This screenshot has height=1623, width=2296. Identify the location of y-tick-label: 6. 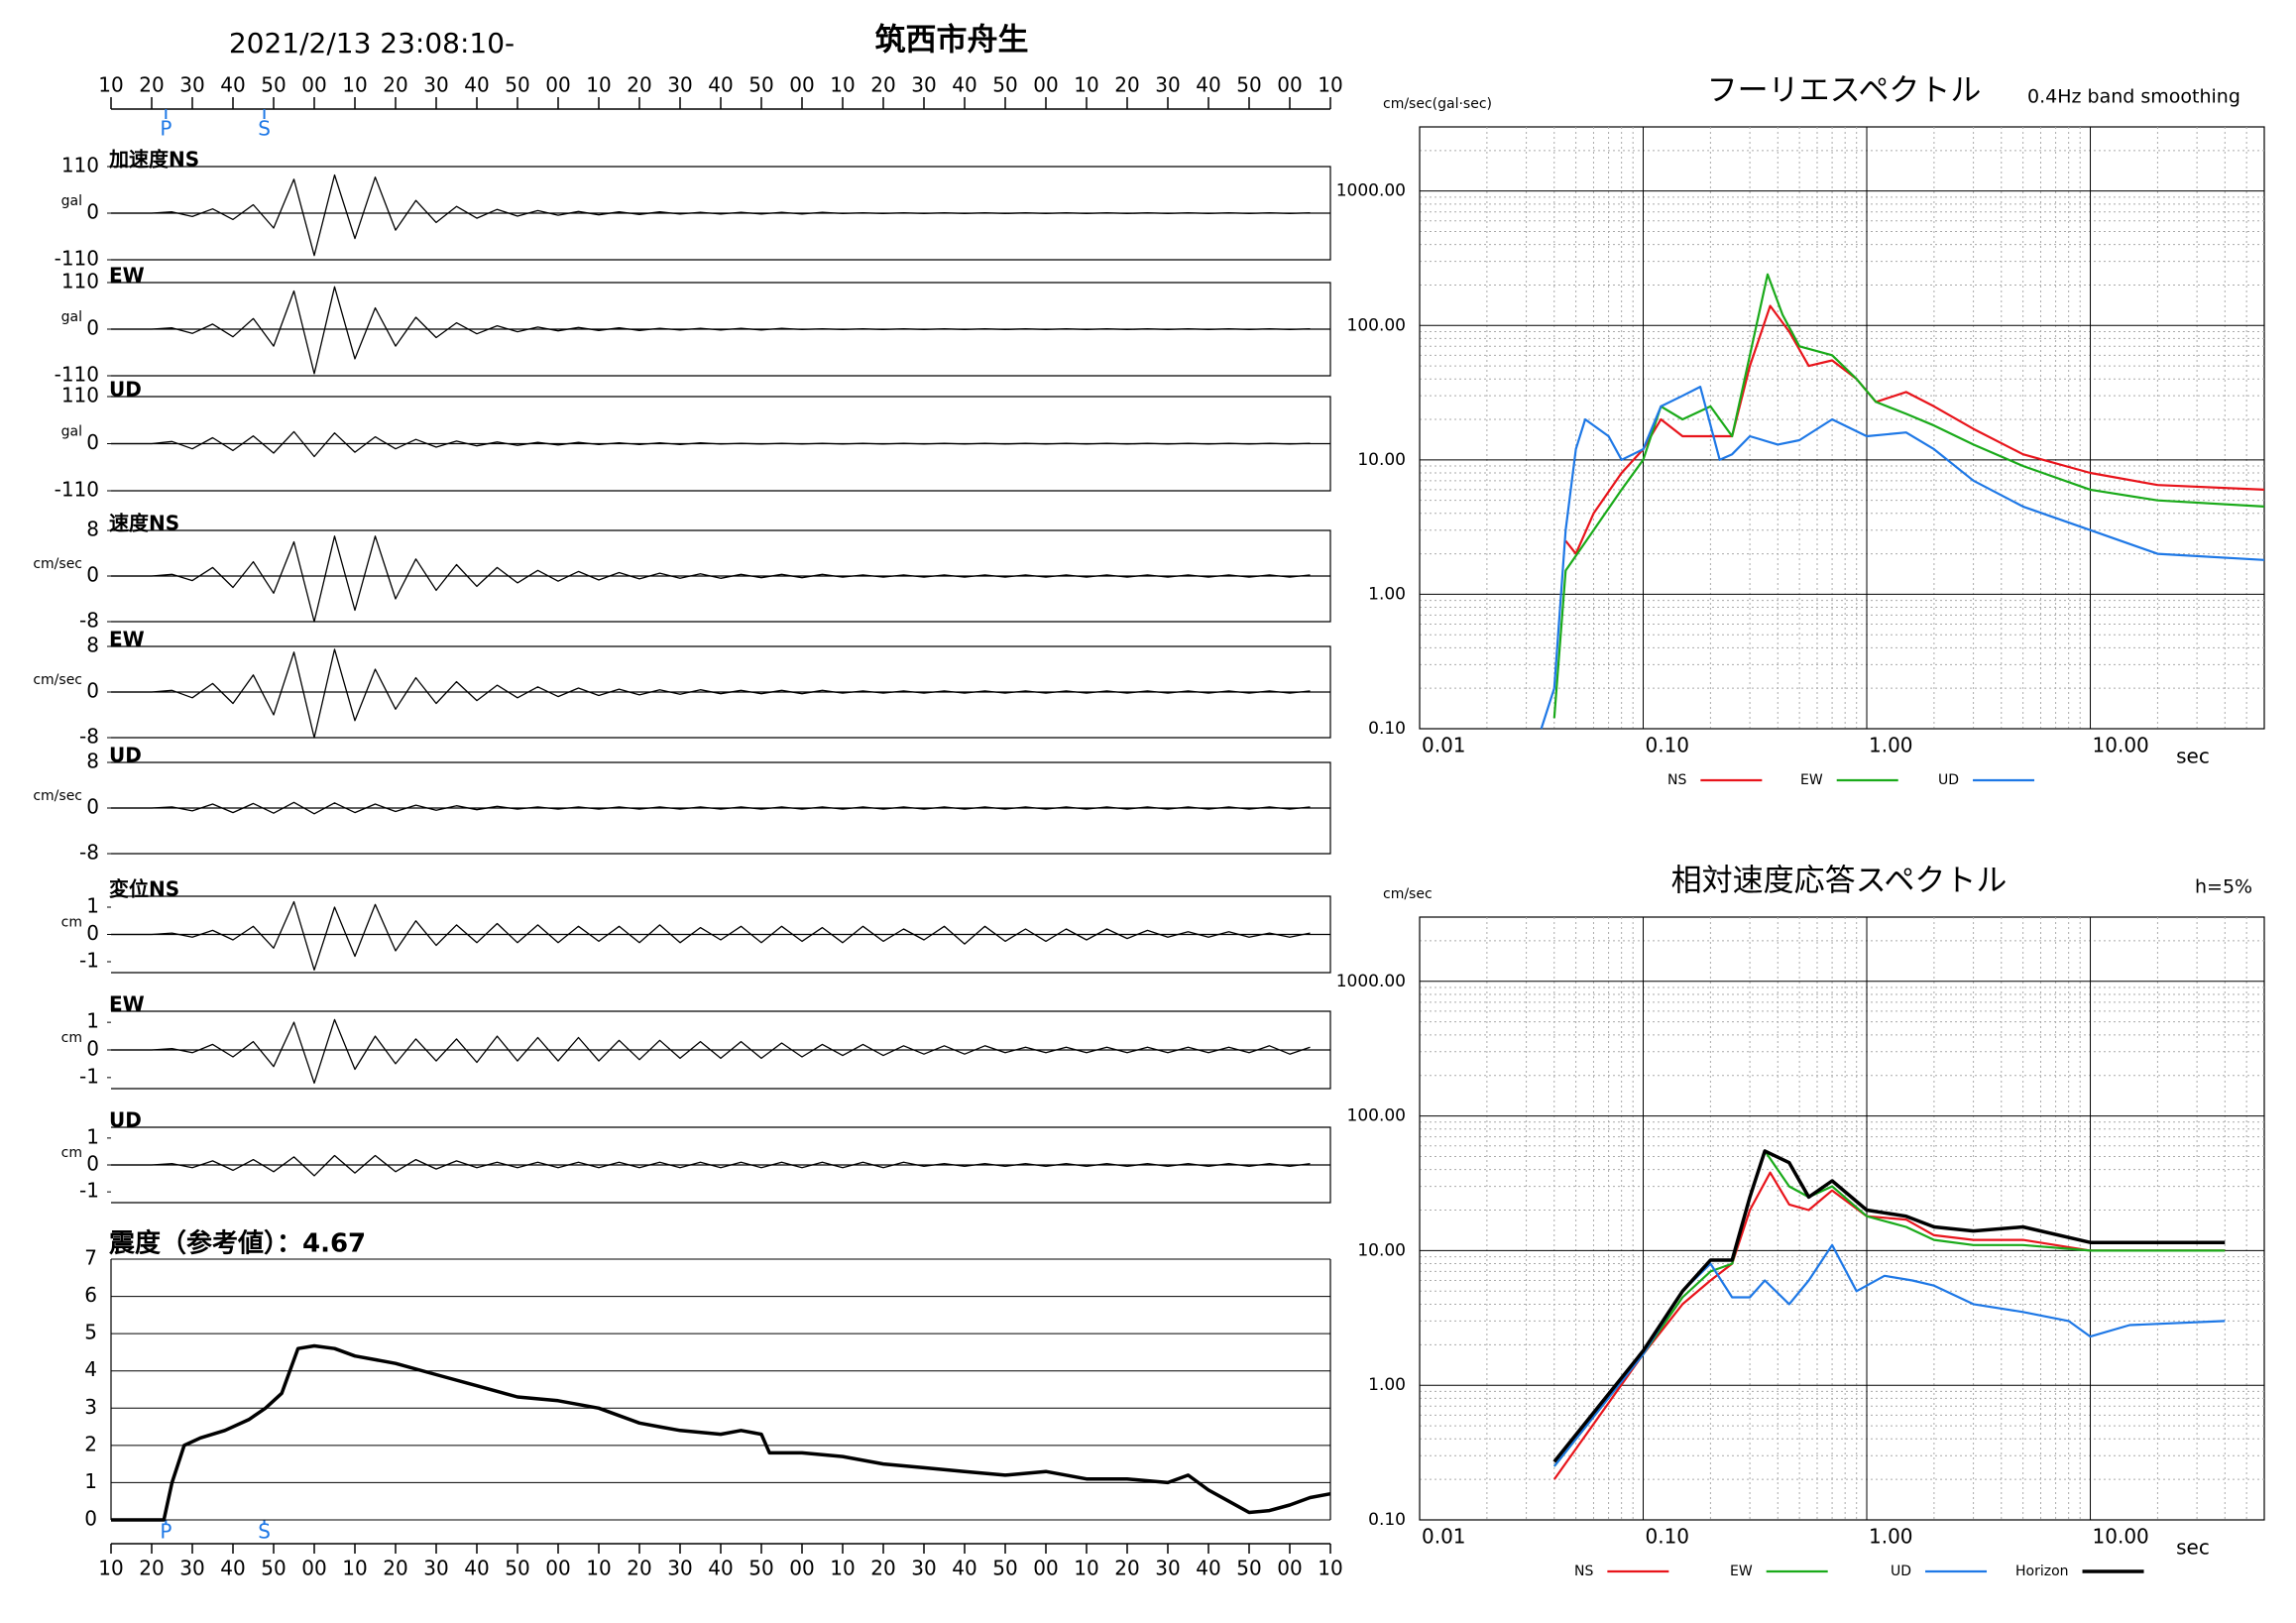
(90, 1295).